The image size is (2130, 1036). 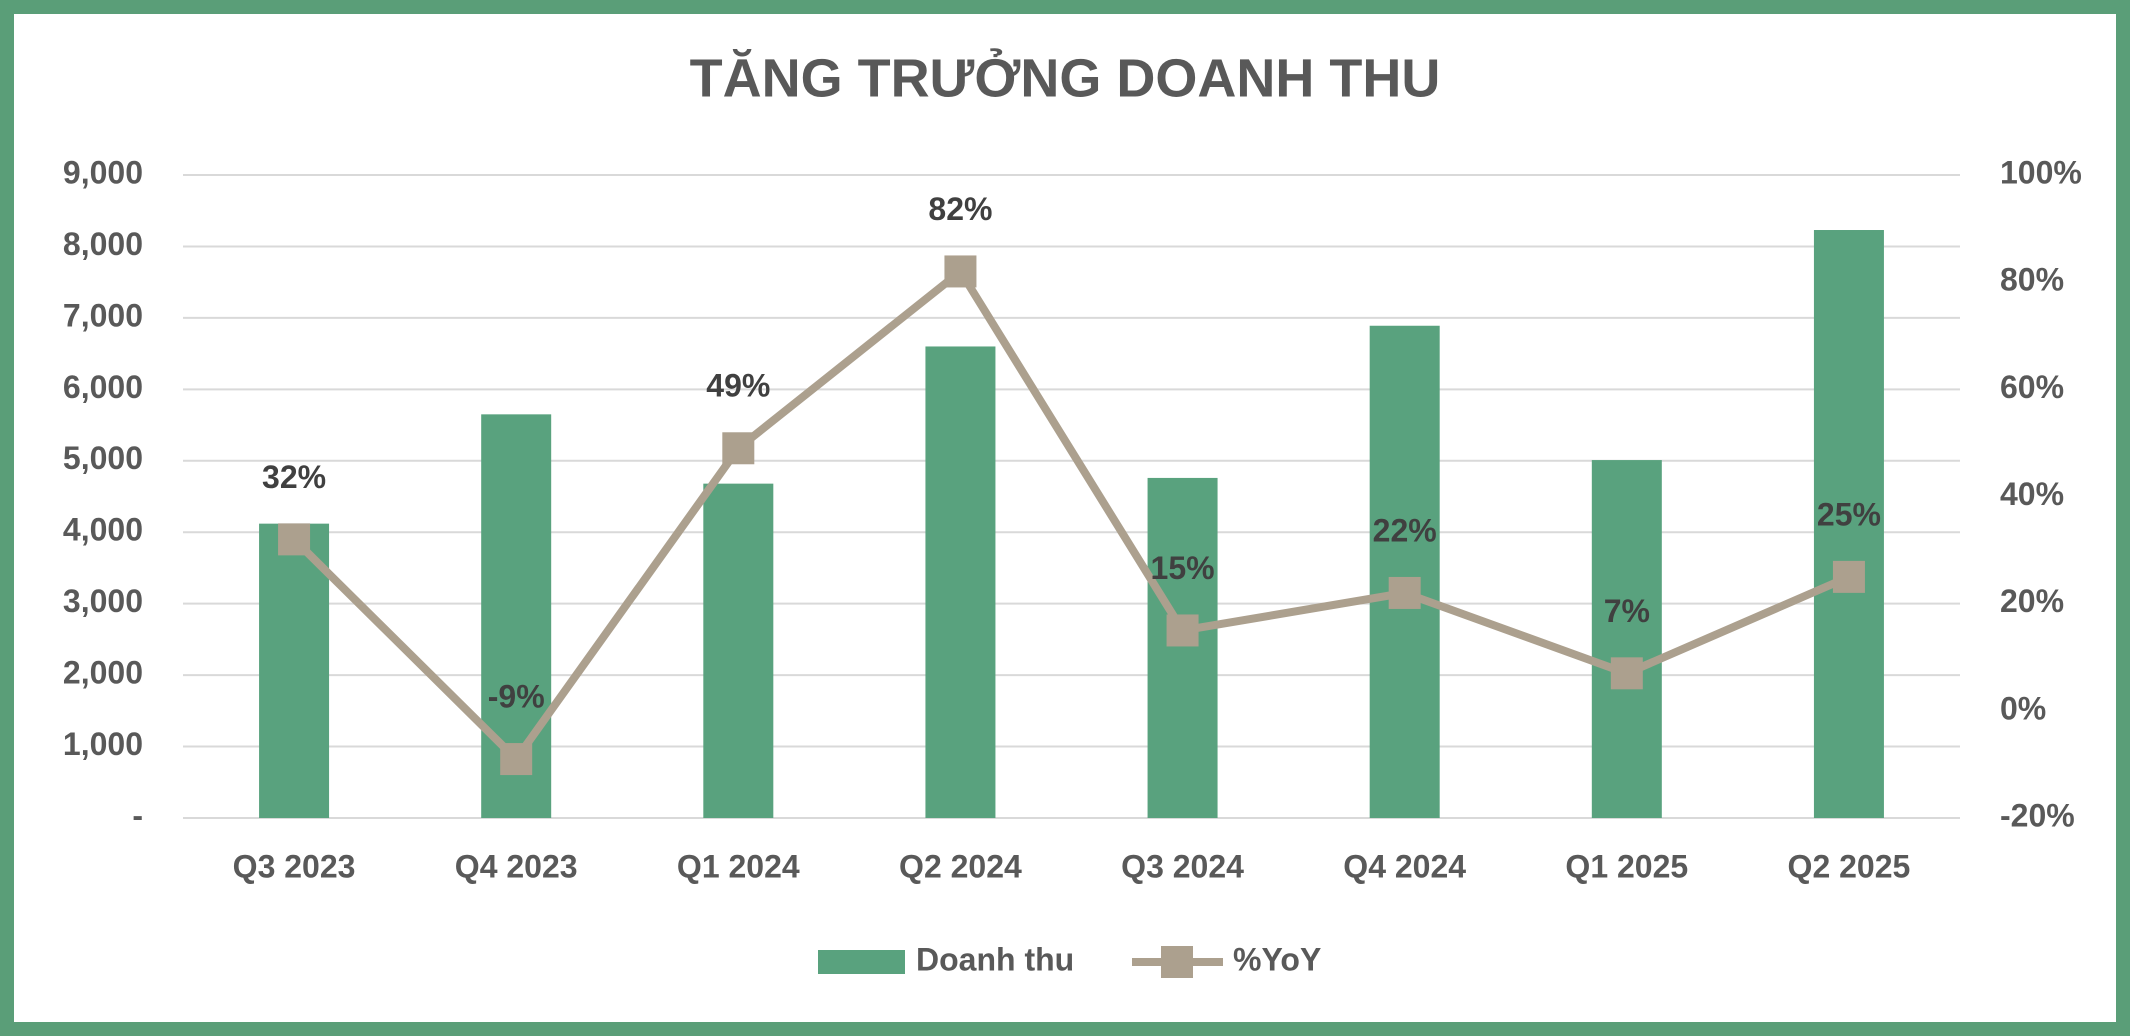 What do you see at coordinates (103, 315) in the screenshot?
I see `y-tick-label: 7,000` at bounding box center [103, 315].